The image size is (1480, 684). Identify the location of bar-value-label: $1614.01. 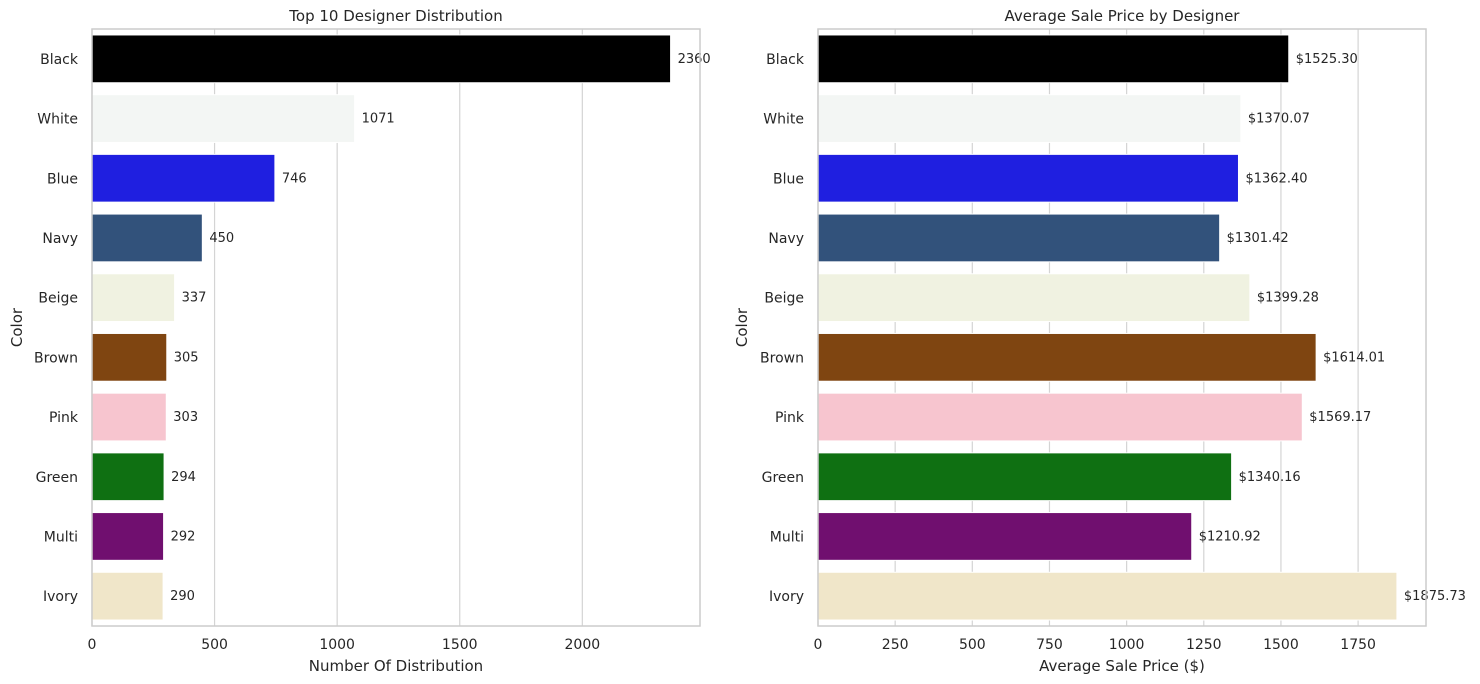
(1354, 357).